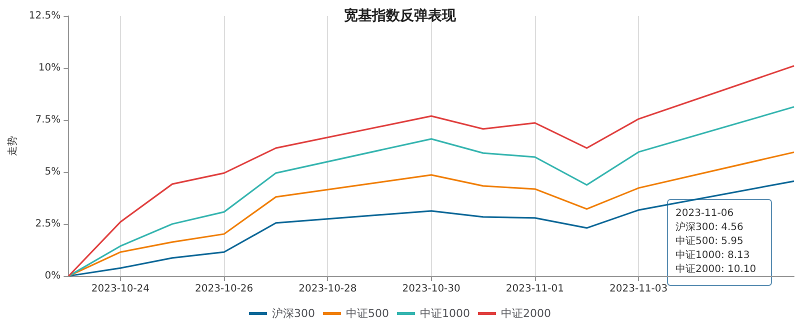 The height and width of the screenshot is (328, 800). I want to click on x-tick-label: 2023-10-30, so click(431, 289).